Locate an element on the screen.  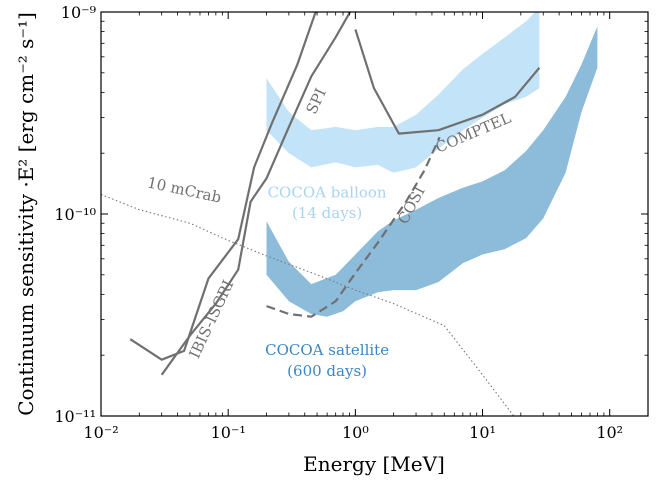
x-tick-label: 10⁻² is located at coordinates (100, 432).